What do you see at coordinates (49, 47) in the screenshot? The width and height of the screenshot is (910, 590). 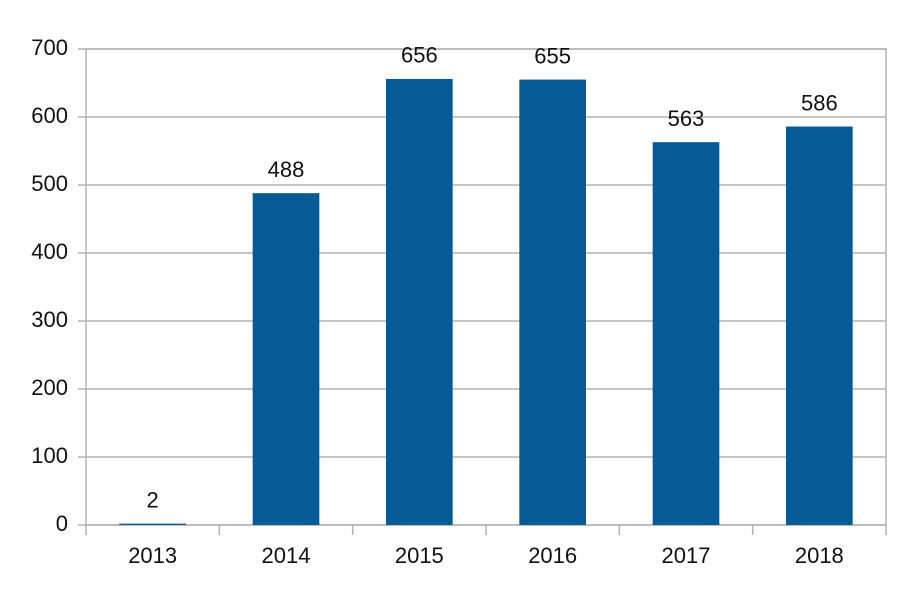 I see `y-tick-label: 700` at bounding box center [49, 47].